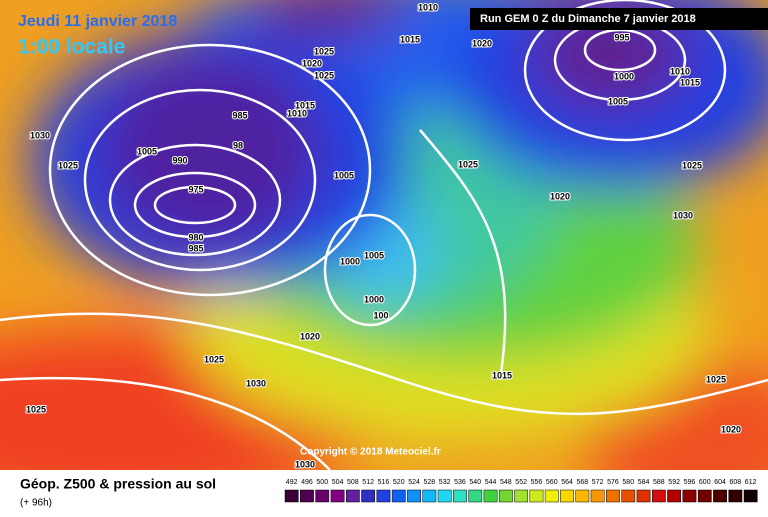  Describe the element at coordinates (179, 160) in the screenshot. I see `isobar-label: 990` at that location.